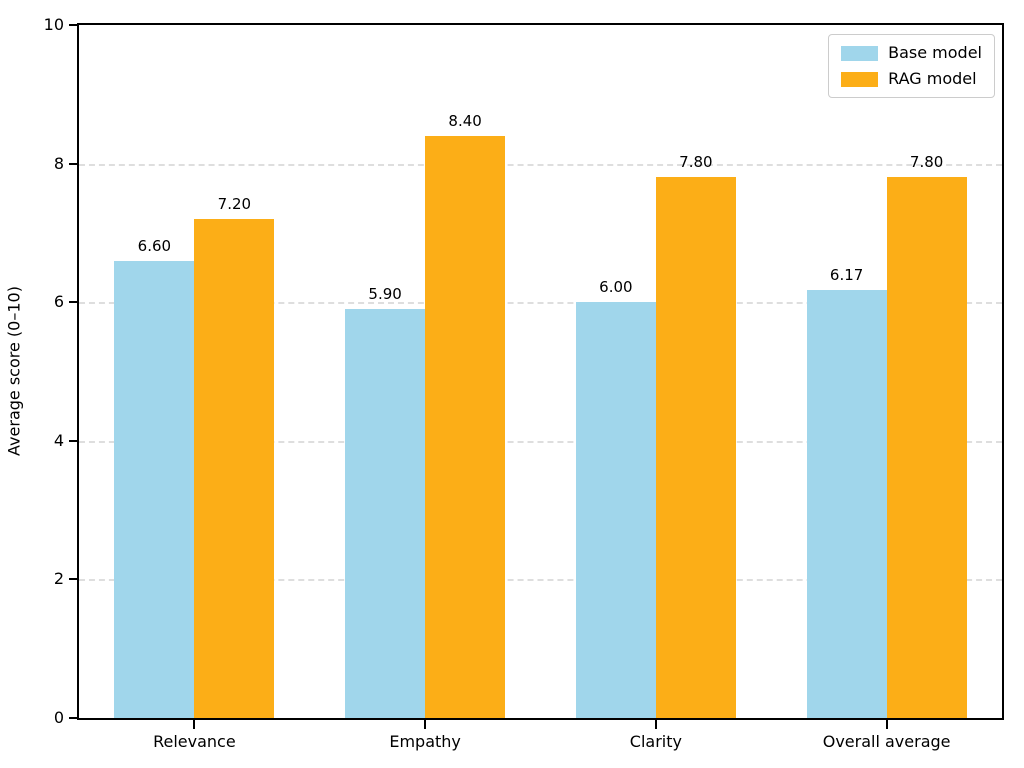 The image size is (1024, 768). I want to click on bar-rag-model-relevance, so click(234, 468).